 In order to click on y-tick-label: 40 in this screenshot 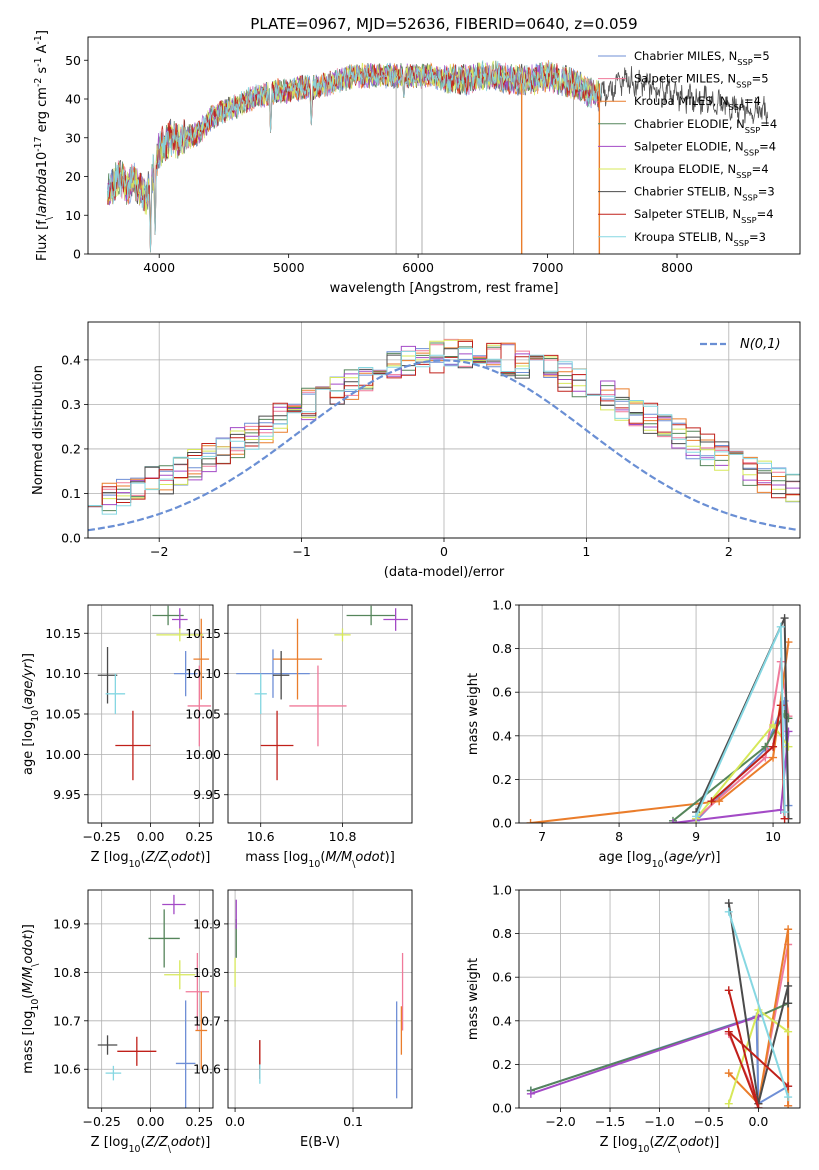, I will do `click(73, 99)`.